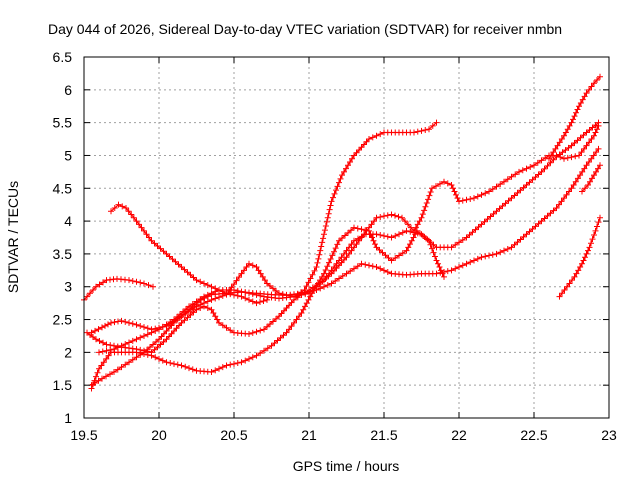 This screenshot has width=640, height=480. I want to click on series-s9, so click(574, 117).